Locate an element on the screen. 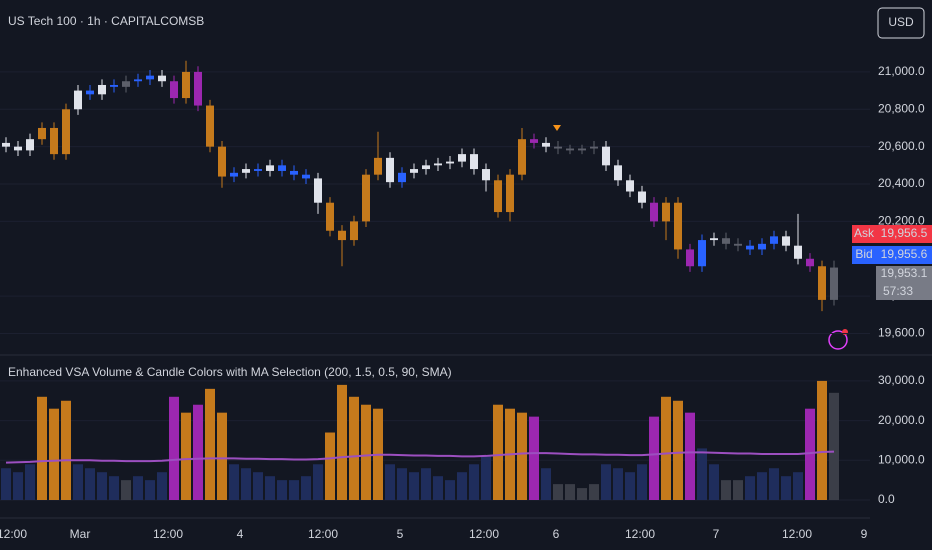 The height and width of the screenshot is (550, 932). y-tick-label: 20,200.0 is located at coordinates (901, 221).